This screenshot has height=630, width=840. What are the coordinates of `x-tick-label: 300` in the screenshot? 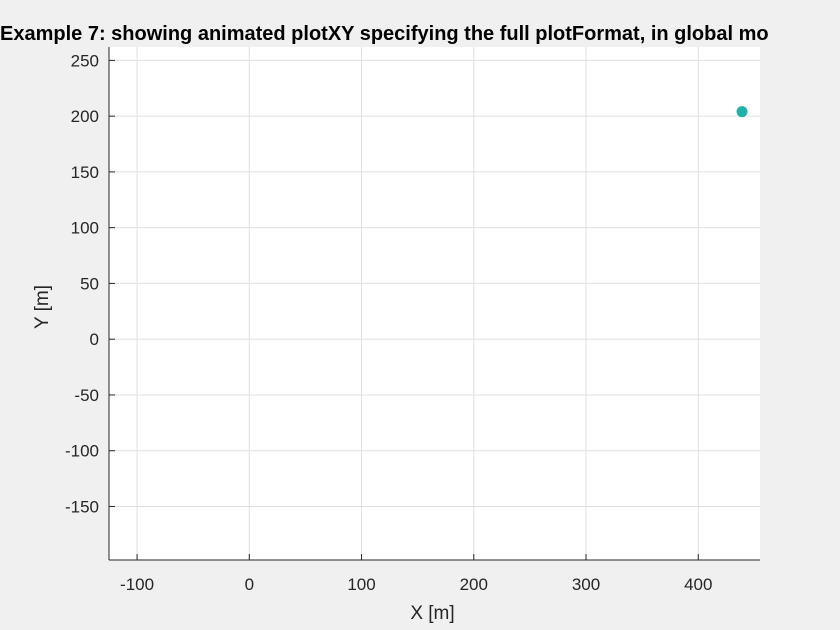 It's located at (586, 584).